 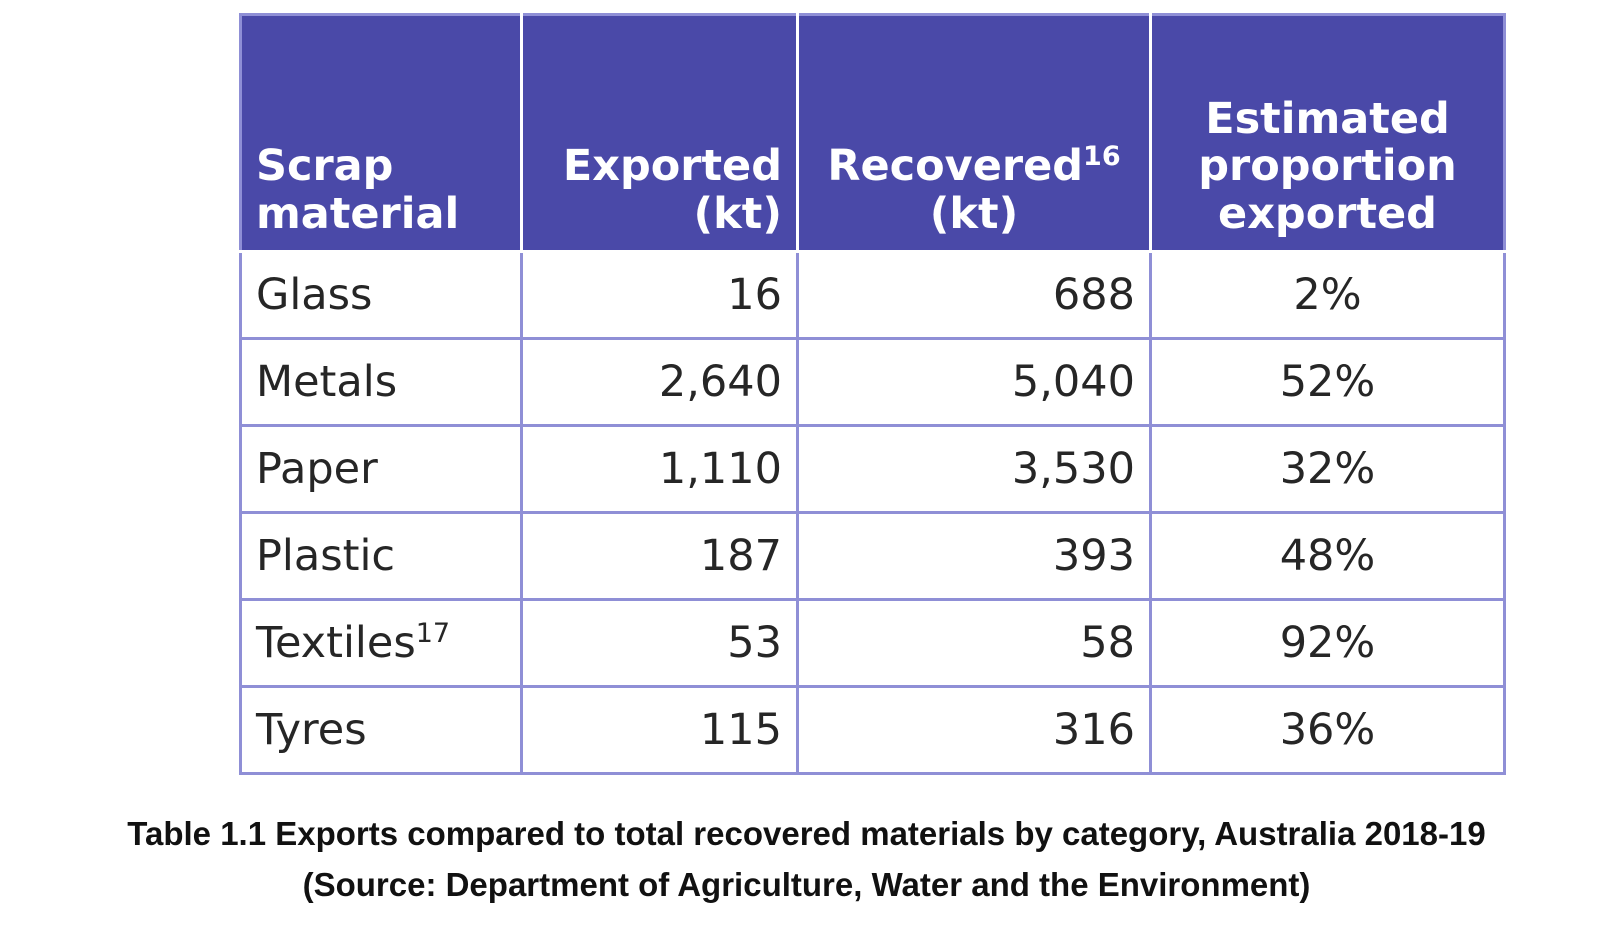 I want to click on header-exported-line2: (kt), so click(x=737, y=213).